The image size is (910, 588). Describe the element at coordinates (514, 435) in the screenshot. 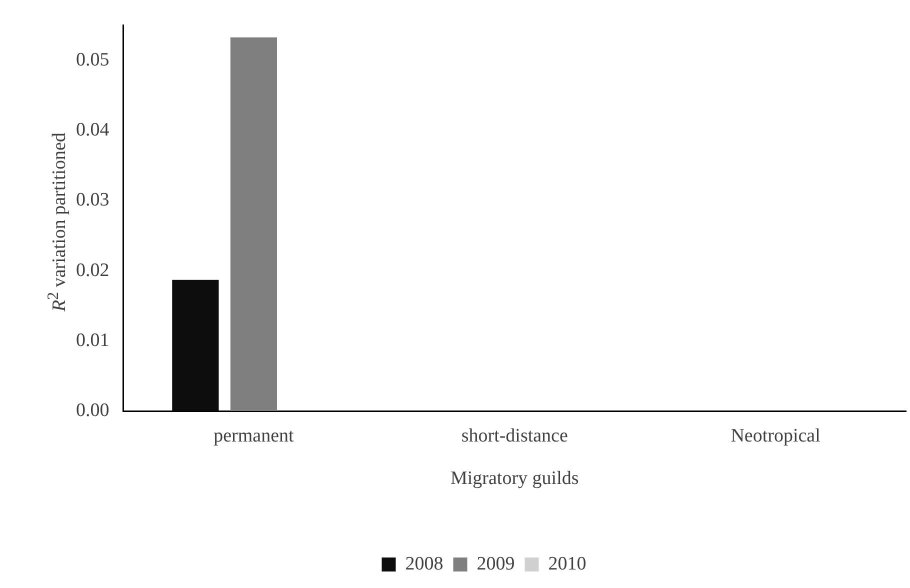

I see `x-tick-label: short-distance` at that location.